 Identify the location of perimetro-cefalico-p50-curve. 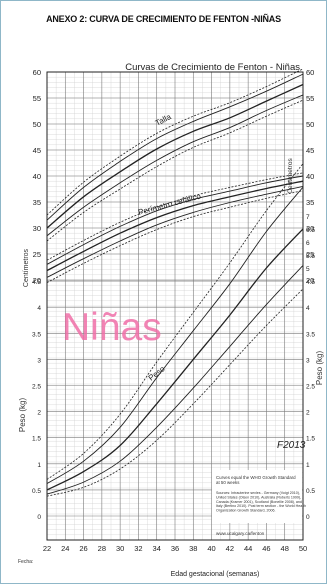
(175, 226).